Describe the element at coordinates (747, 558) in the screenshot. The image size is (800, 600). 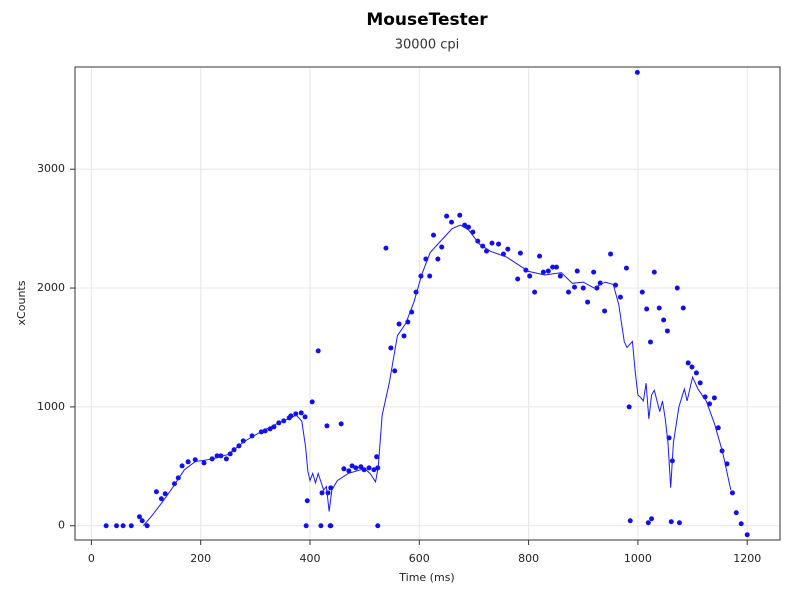
I see `x-tick-label: 1200` at that location.